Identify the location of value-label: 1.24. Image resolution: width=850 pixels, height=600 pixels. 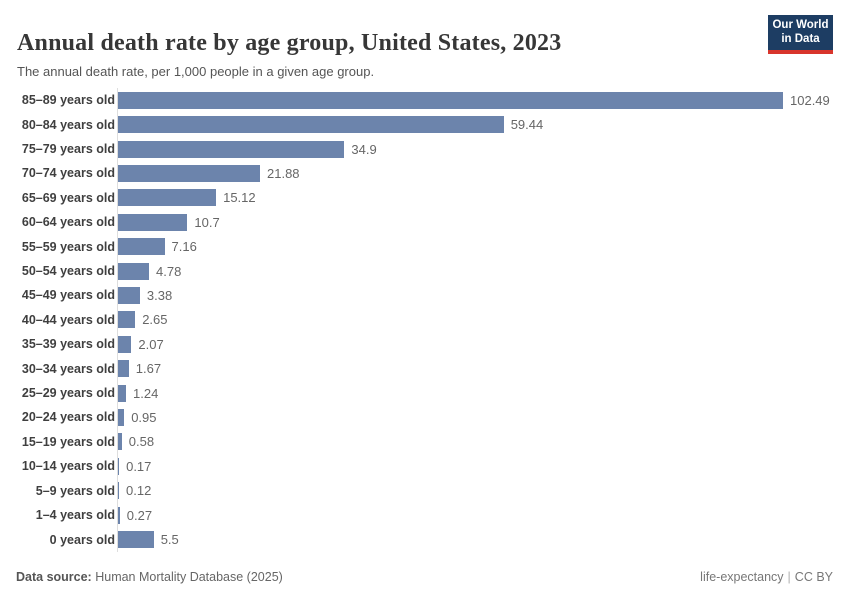
(146, 393).